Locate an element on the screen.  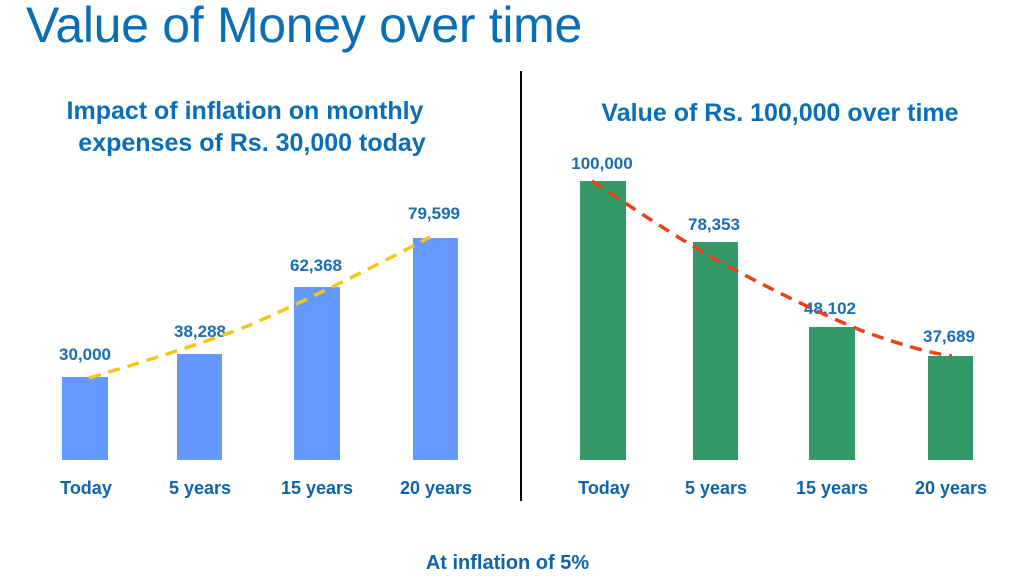
right-bar-5-years is located at coordinates (715, 351).